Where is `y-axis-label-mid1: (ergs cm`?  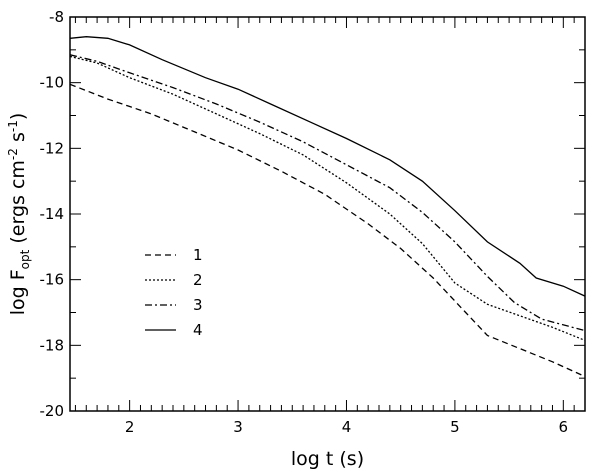 y-axis-label-mid1: (ergs cm is located at coordinates (18, 205).